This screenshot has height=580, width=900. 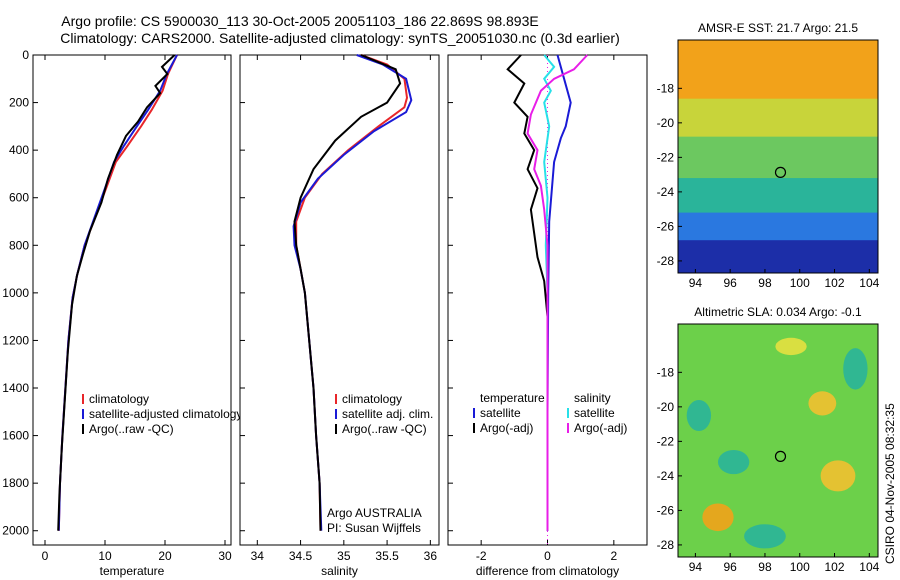 I want to click on y-tick-label: 2000, so click(x=15, y=531).